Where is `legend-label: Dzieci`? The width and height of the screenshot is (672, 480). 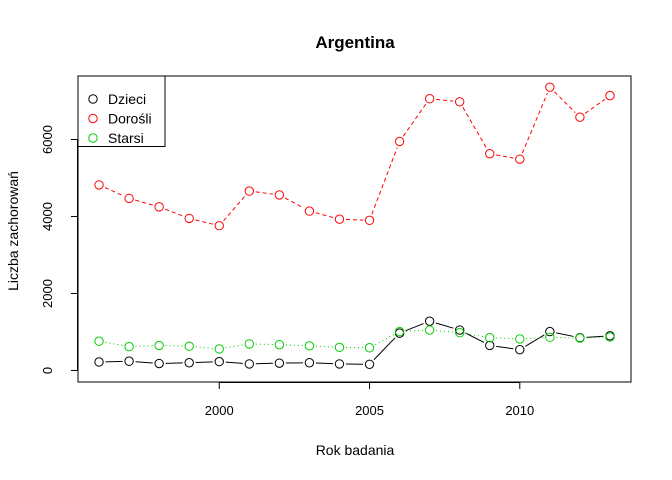
legend-label: Dzieci is located at coordinates (127, 99).